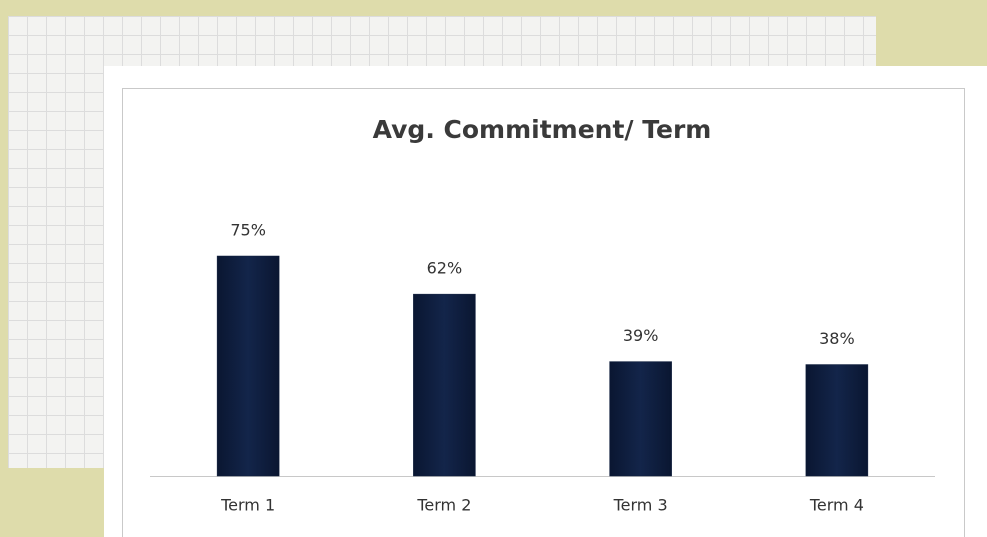  I want to click on chart-title: Avg. Commitment/ Term, so click(542, 129).